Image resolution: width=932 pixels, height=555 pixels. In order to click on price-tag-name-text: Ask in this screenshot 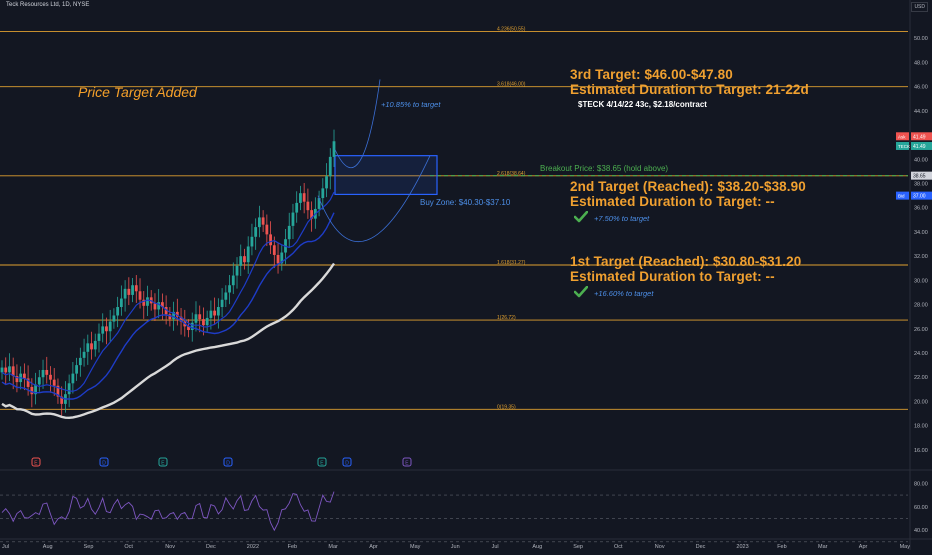, I will do `click(902, 136)`.